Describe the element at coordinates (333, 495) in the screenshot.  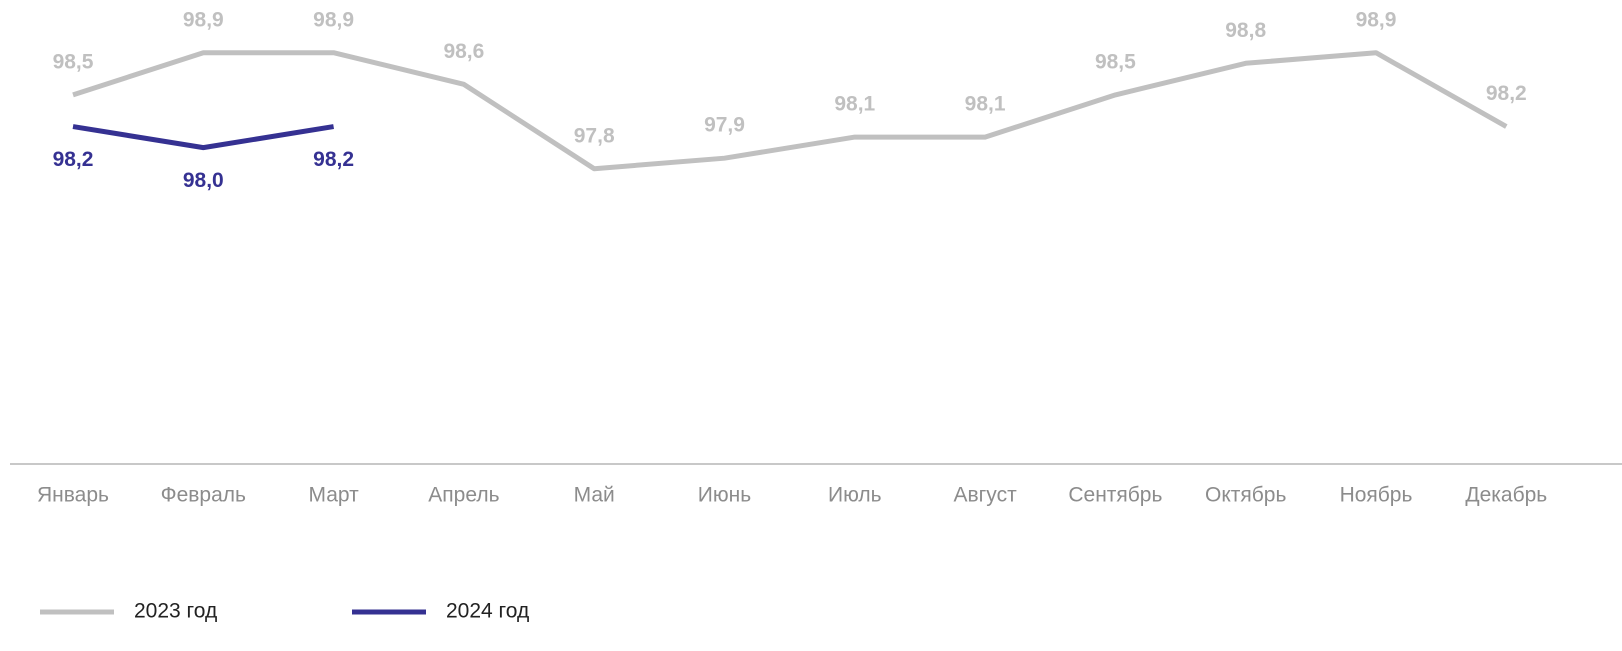
I see `x-tick-label: Март` at that location.